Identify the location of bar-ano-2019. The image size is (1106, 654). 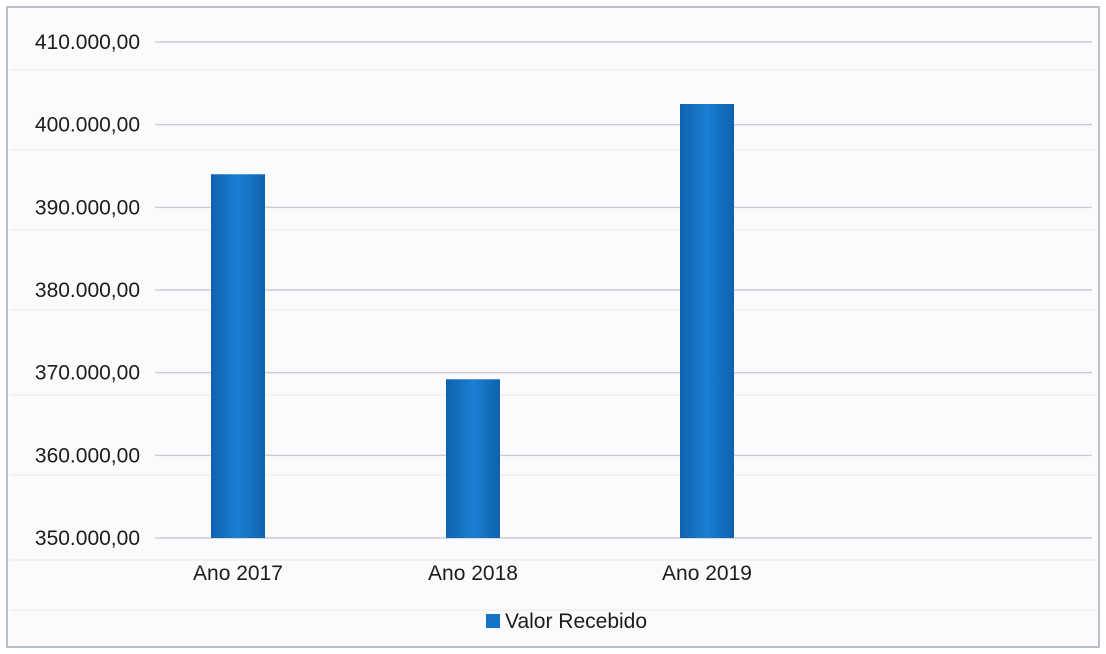
(707, 321).